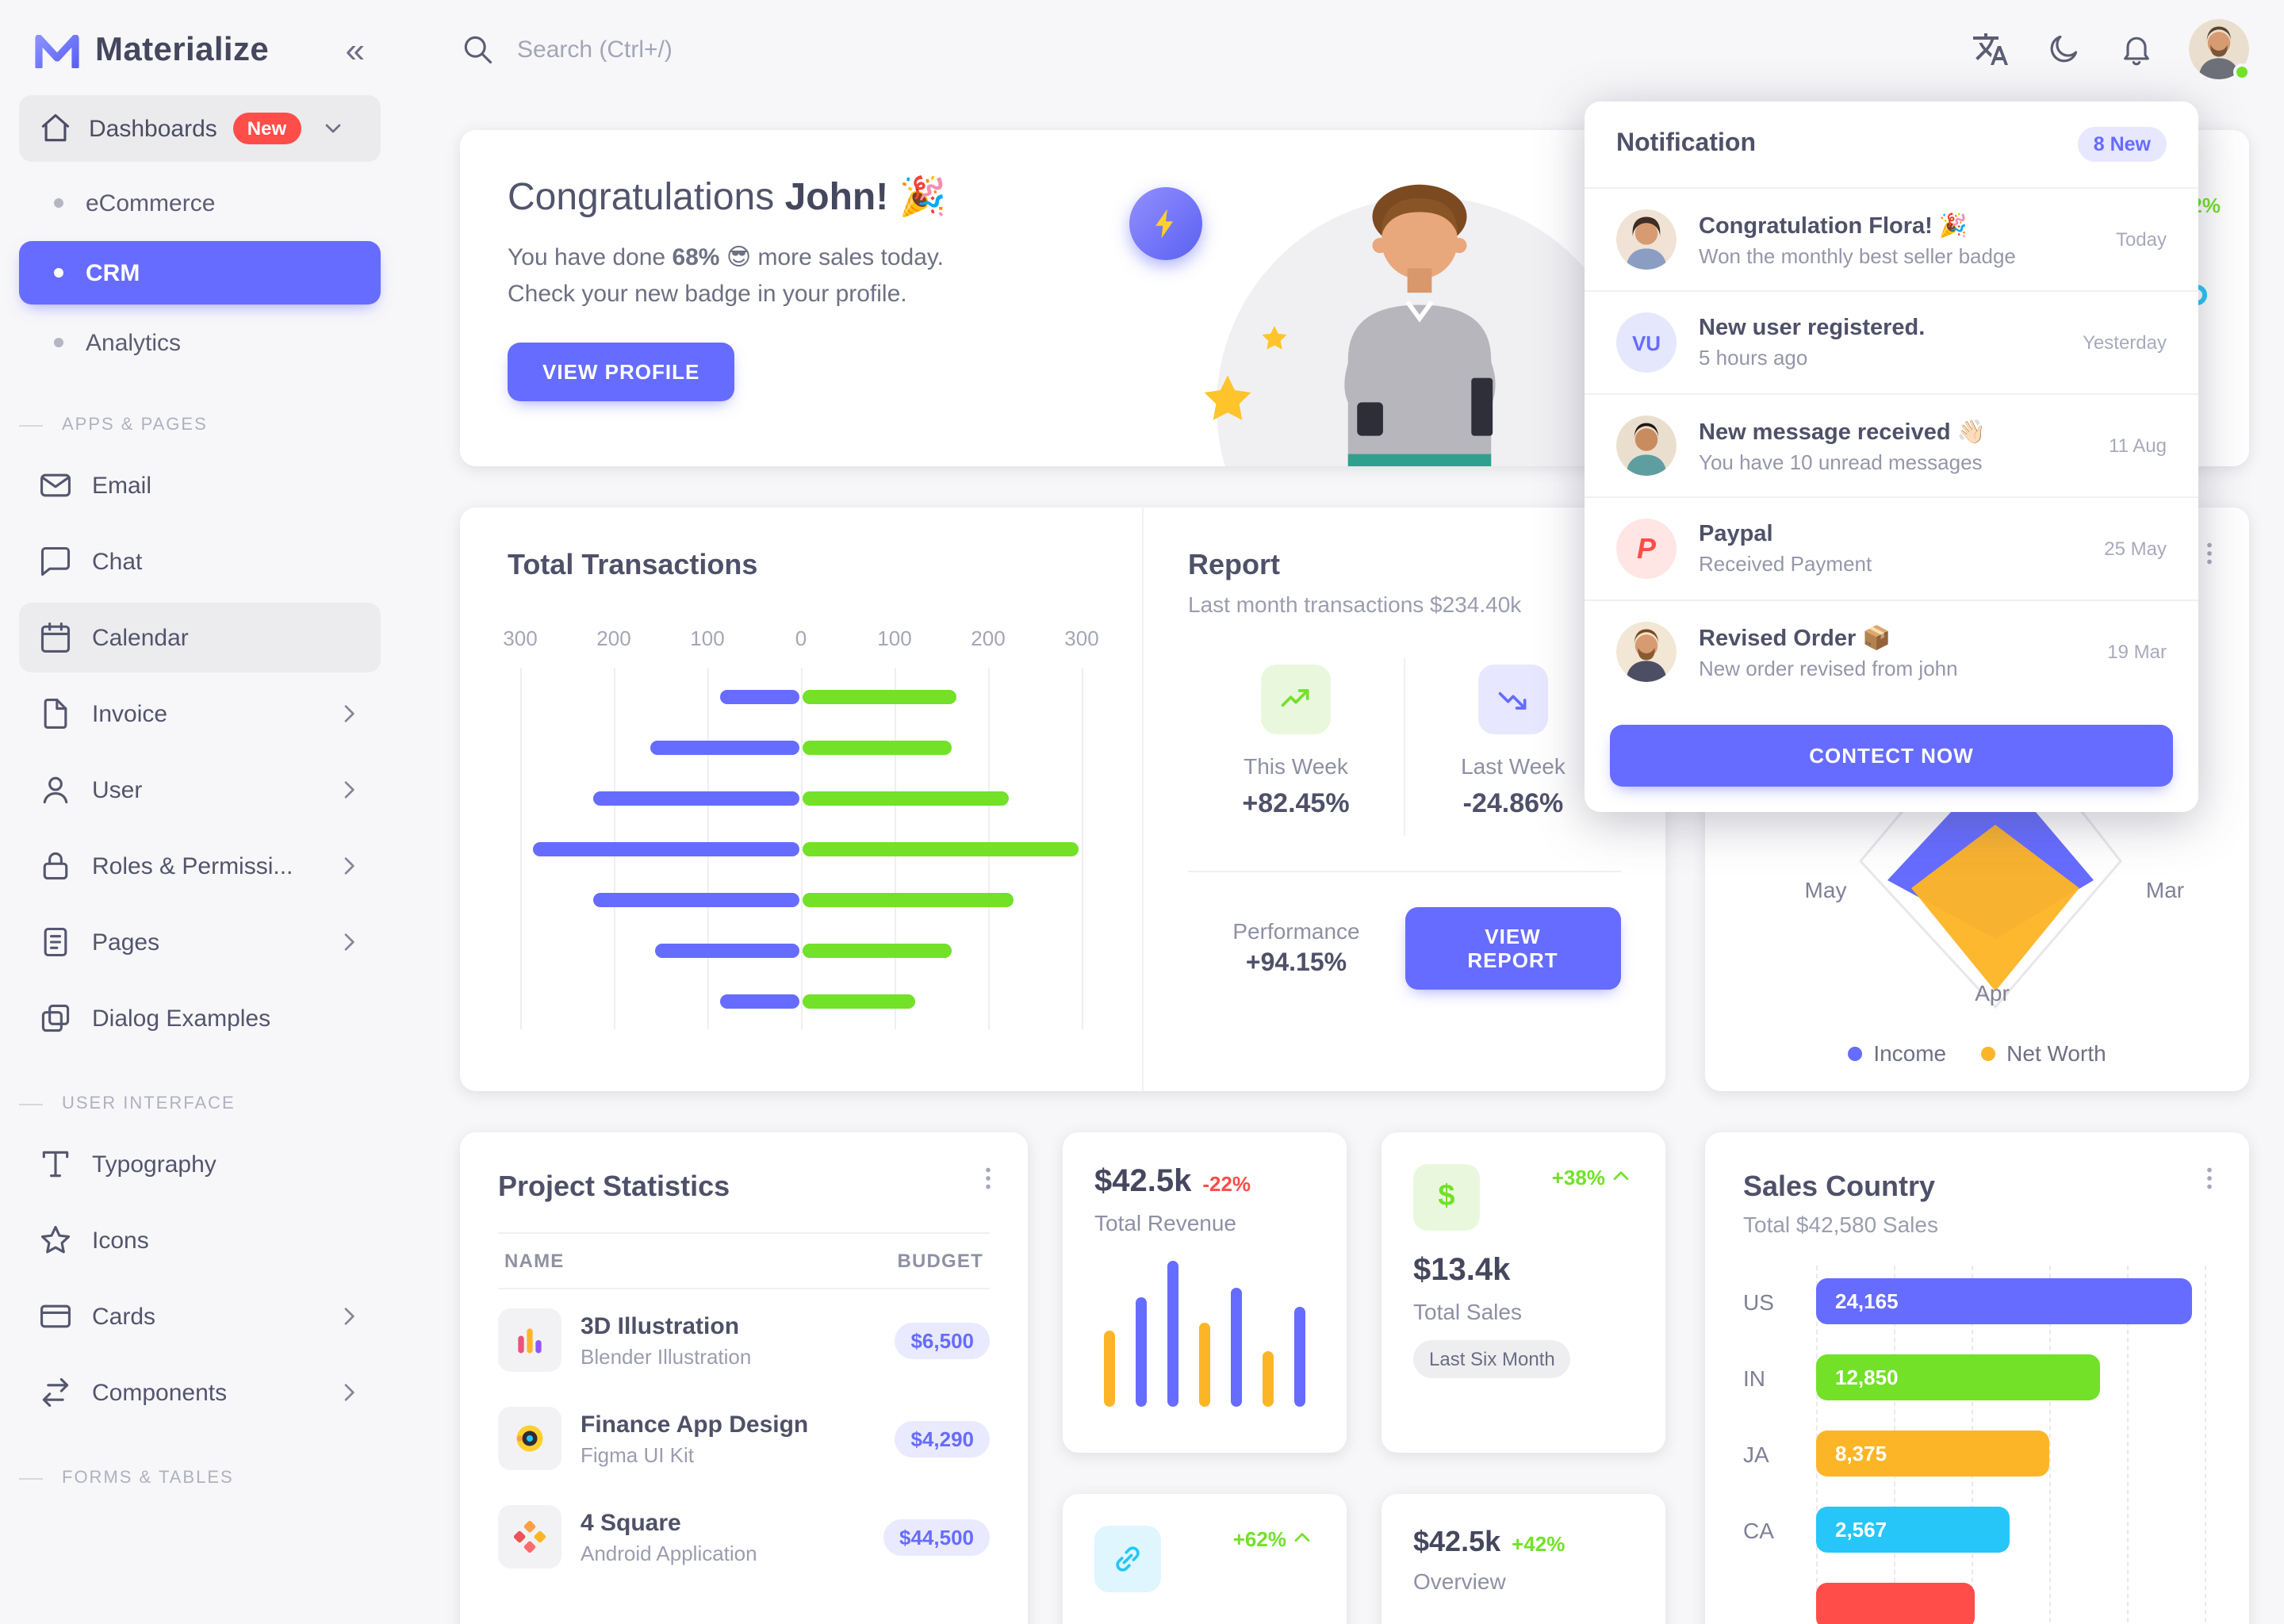 The height and width of the screenshot is (1624, 2284). I want to click on sidebar-item-analytics: Analytics, so click(200, 342).